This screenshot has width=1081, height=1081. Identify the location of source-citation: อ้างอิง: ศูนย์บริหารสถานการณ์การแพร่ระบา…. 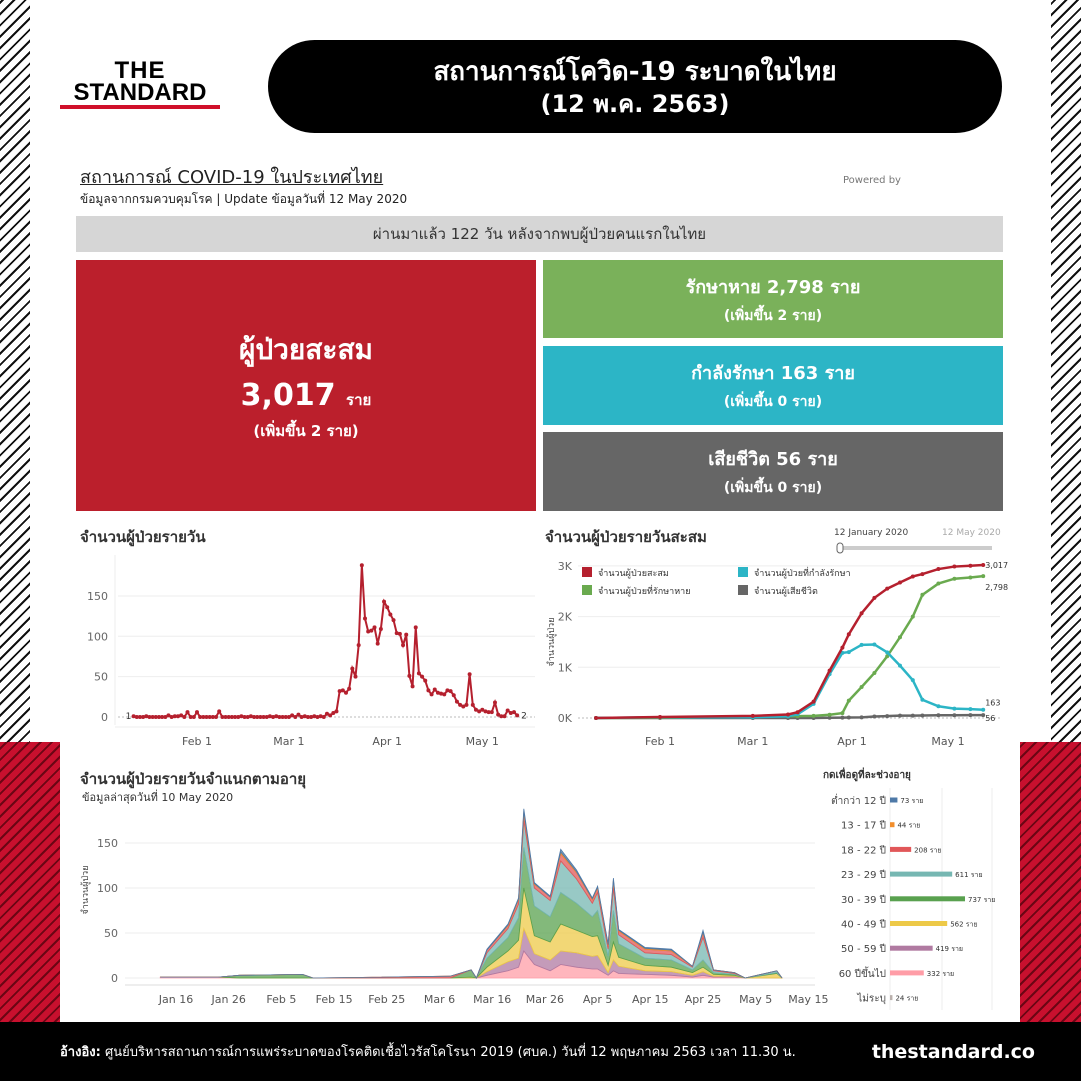
(428, 1051).